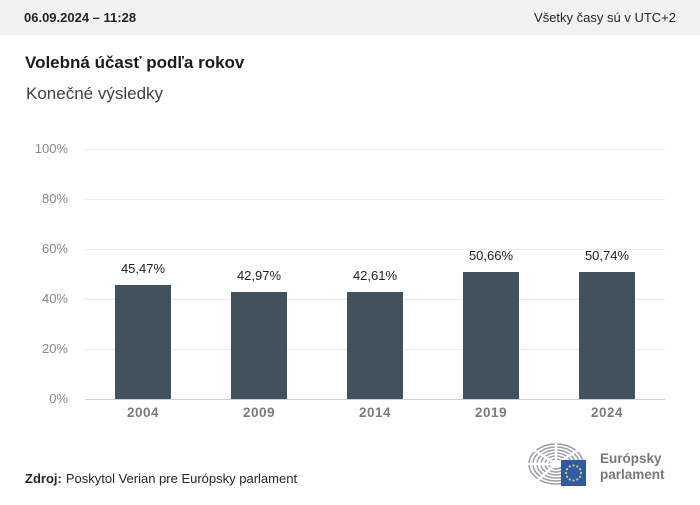 The image size is (700, 505). Describe the element at coordinates (143, 342) in the screenshot. I see `bar-2004` at that location.